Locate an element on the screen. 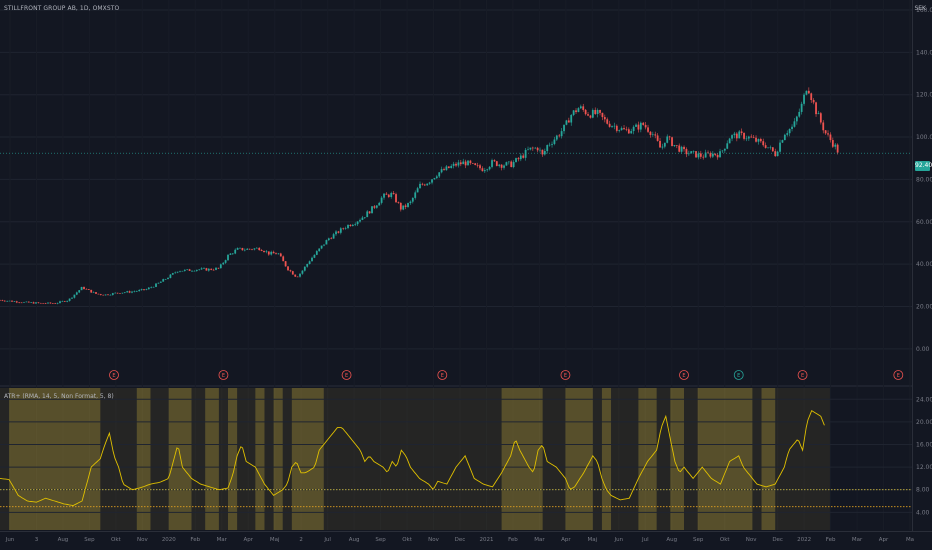 This screenshot has width=932, height=550. price-tick-label: 0.00 is located at coordinates (923, 349).